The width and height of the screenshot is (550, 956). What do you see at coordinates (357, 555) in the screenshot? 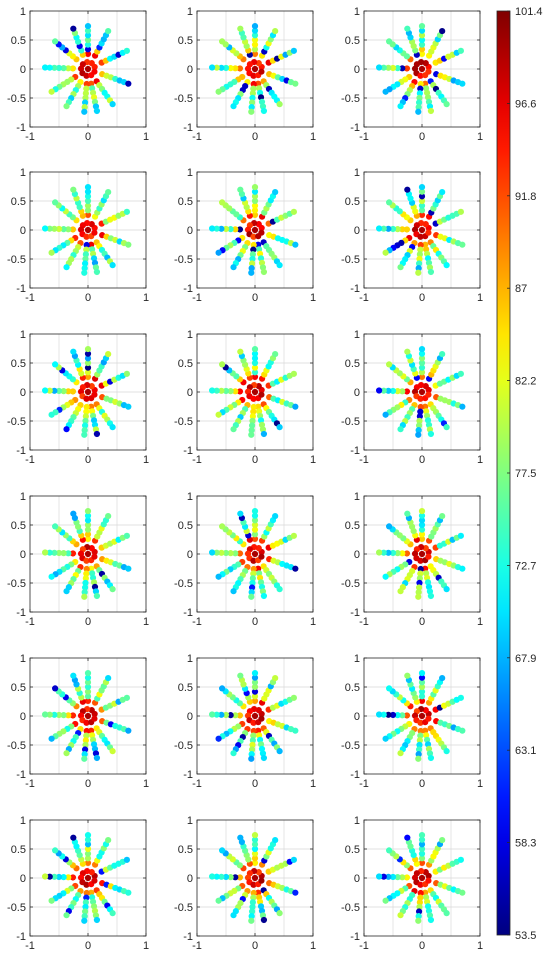
I see `y-tick-label: 0` at bounding box center [357, 555].